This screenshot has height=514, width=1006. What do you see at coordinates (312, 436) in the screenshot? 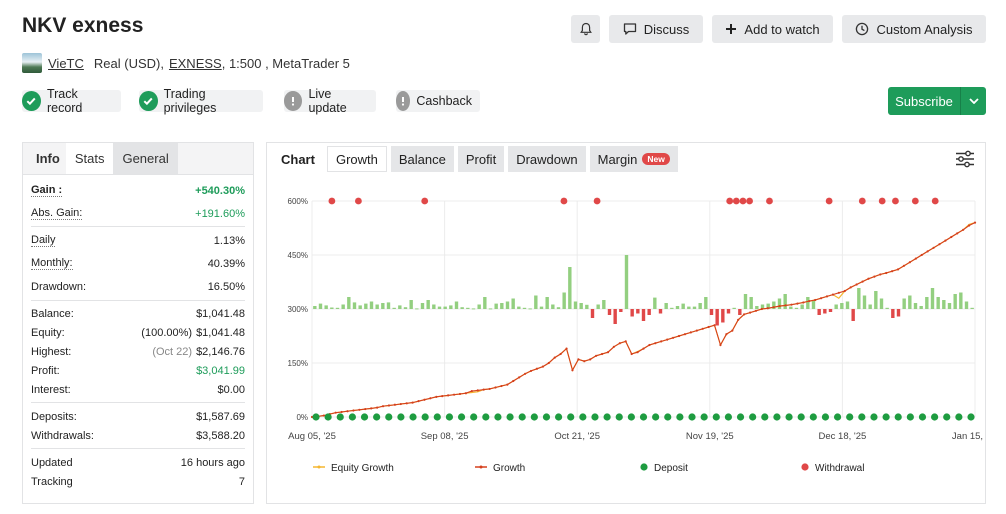
I see `x-tick-label: Aug 05, '25` at bounding box center [312, 436].